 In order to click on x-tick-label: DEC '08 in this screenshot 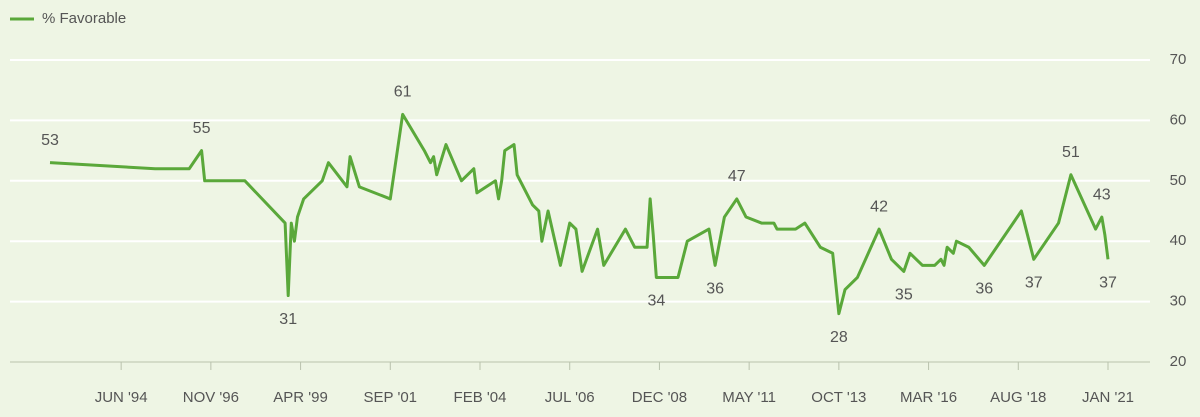, I will do `click(659, 397)`.